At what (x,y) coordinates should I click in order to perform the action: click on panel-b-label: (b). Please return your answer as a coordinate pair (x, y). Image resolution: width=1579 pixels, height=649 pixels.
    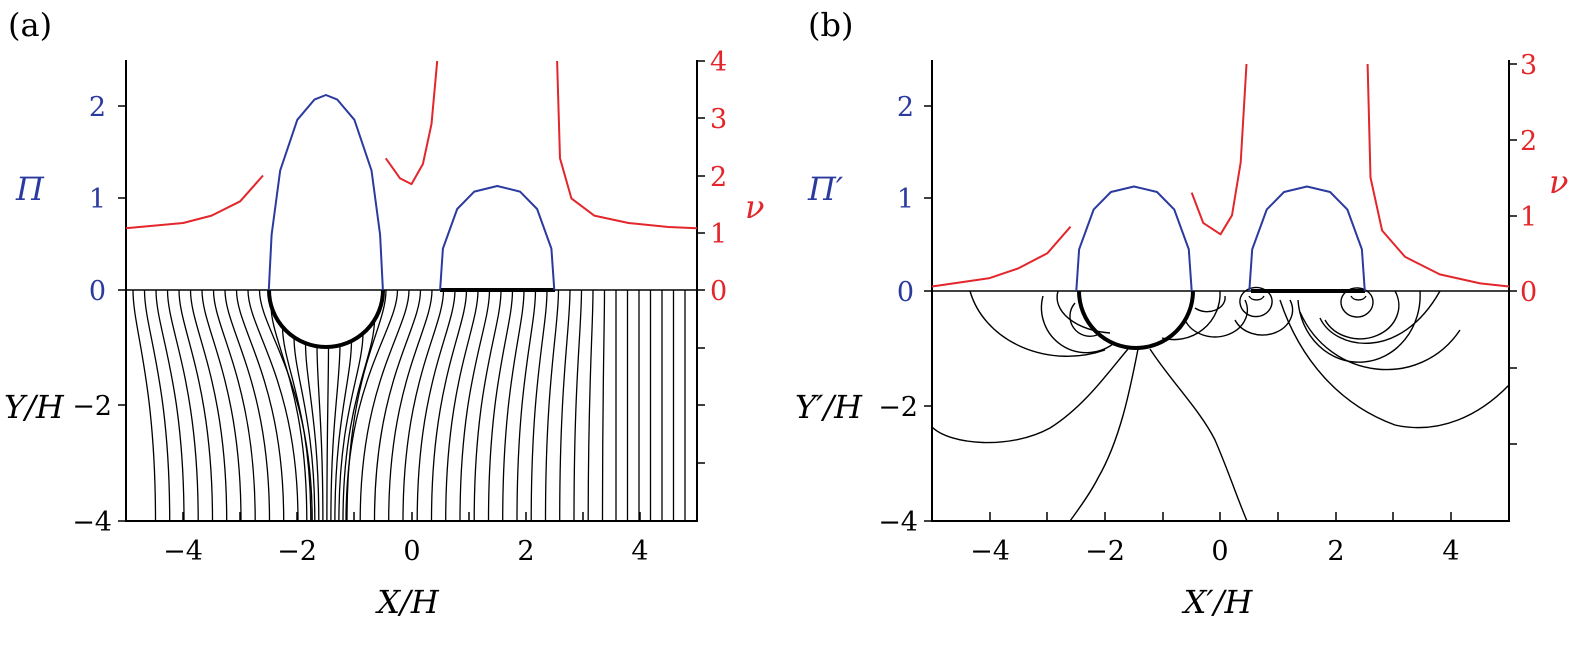
    Looking at the image, I should click on (830, 25).